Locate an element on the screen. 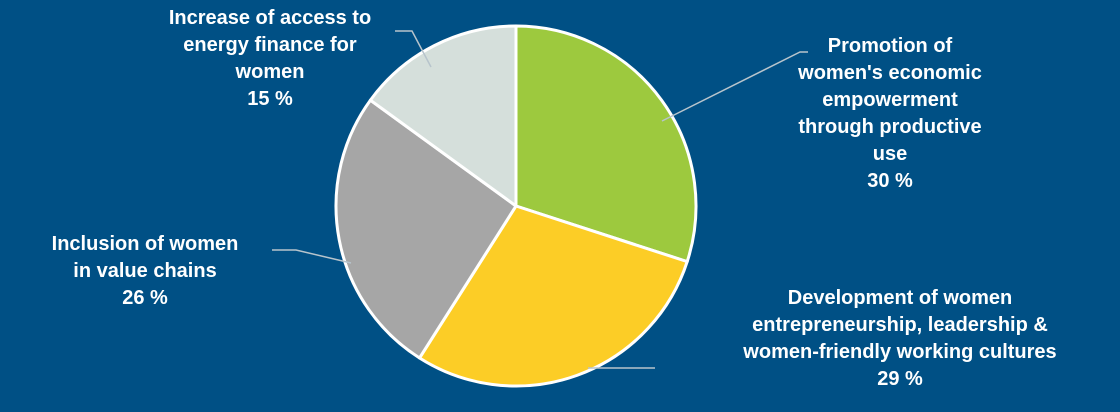 The image size is (1120, 412). label-line: Increase of access to is located at coordinates (270, 18).